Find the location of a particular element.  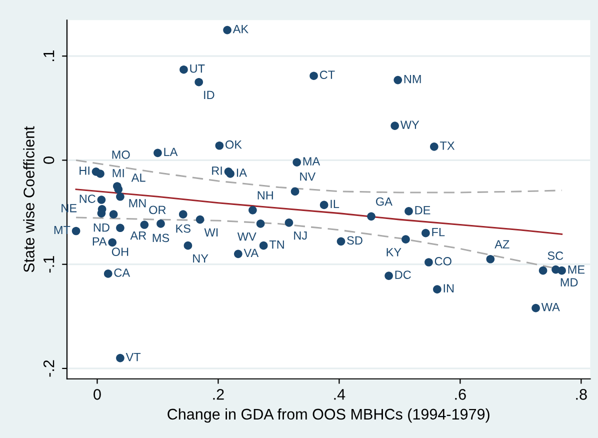

y-tick-label: .1 is located at coordinates (49, 56).